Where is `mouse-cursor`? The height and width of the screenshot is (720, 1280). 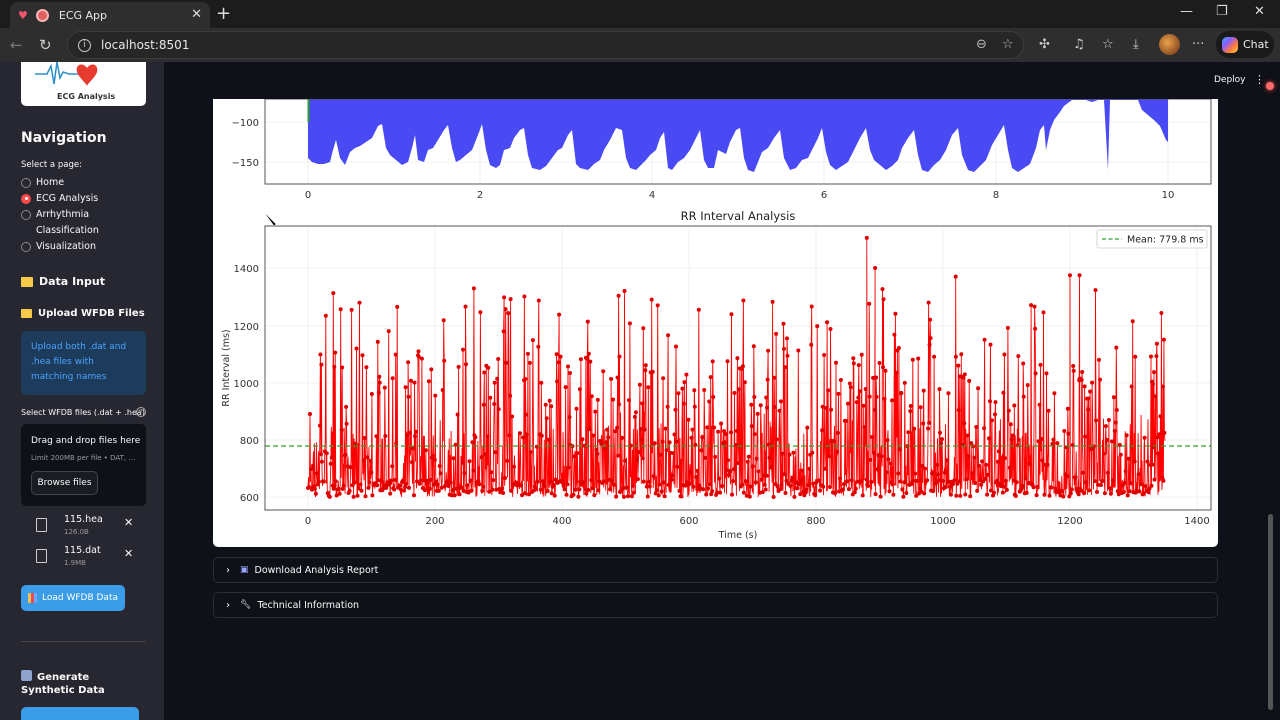
mouse-cursor is located at coordinates (270, 219).